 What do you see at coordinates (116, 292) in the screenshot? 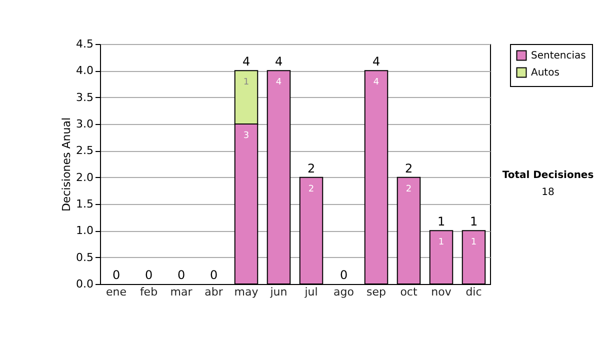
I see `x-tick-label: ene` at bounding box center [116, 292].